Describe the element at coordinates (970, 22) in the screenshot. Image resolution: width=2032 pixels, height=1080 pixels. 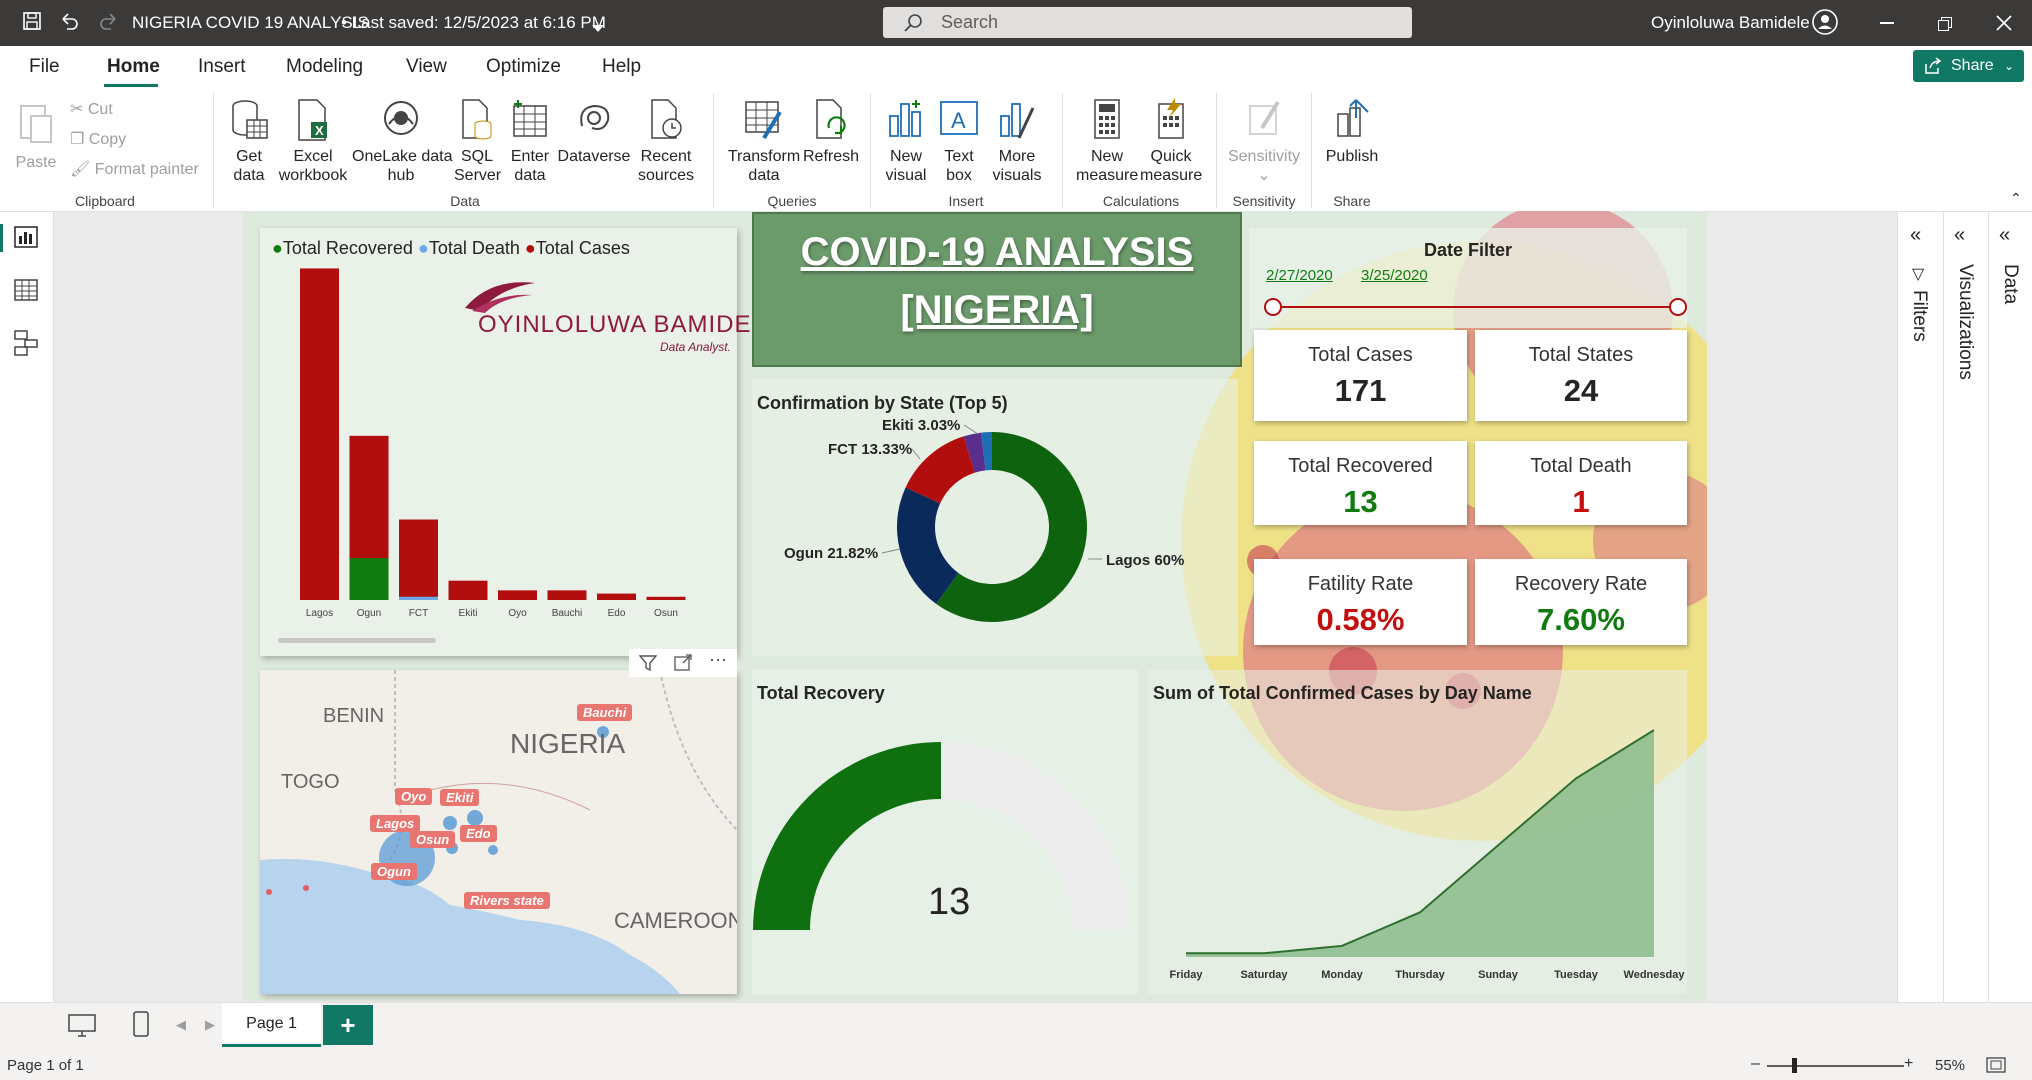
I see `search-input: Search` at that location.